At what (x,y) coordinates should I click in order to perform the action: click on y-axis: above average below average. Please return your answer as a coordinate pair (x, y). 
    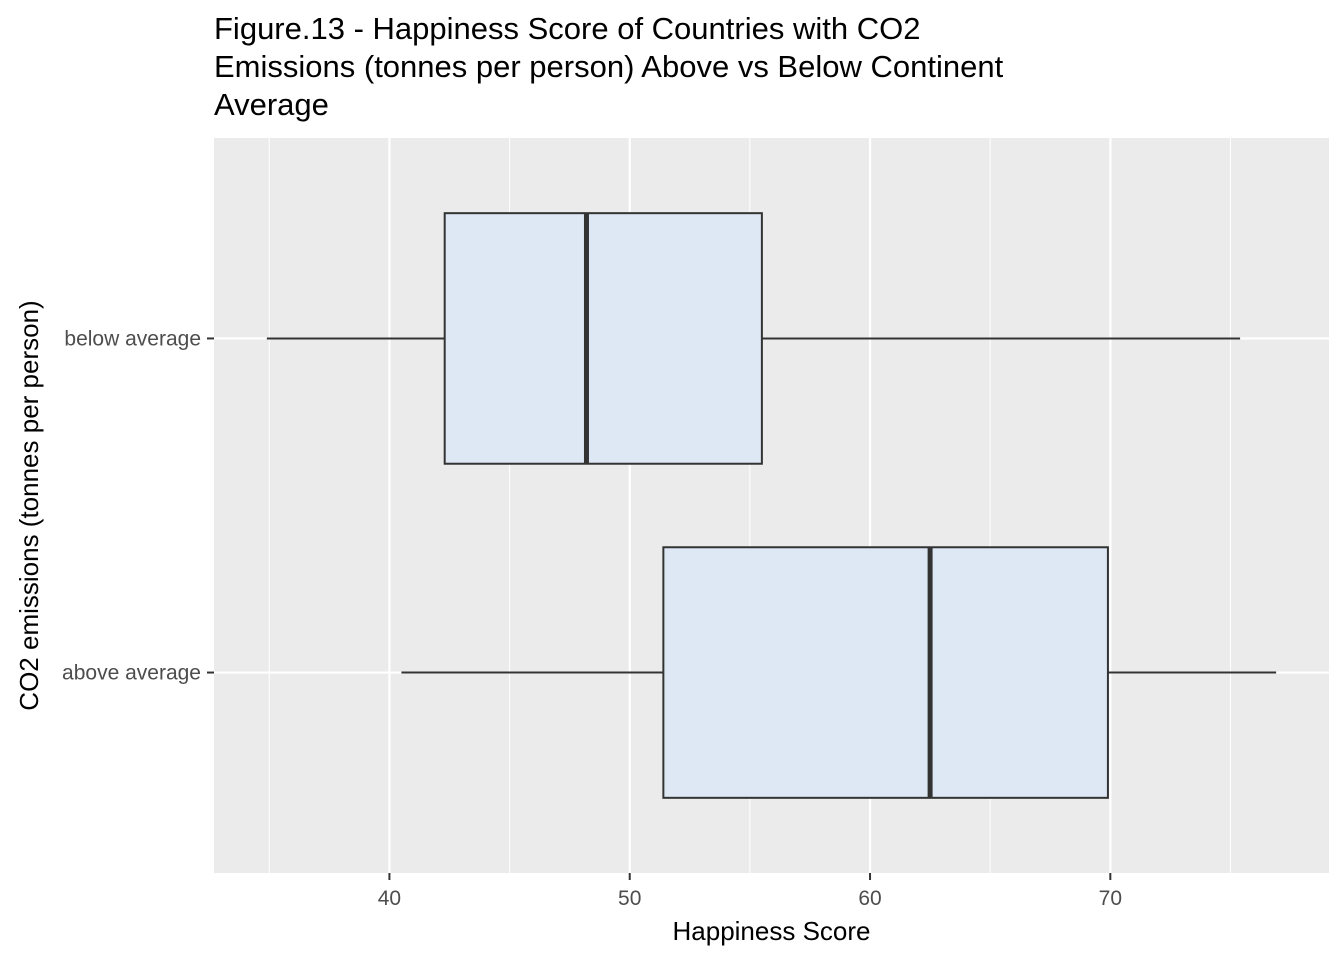
    Looking at the image, I should click on (138, 506).